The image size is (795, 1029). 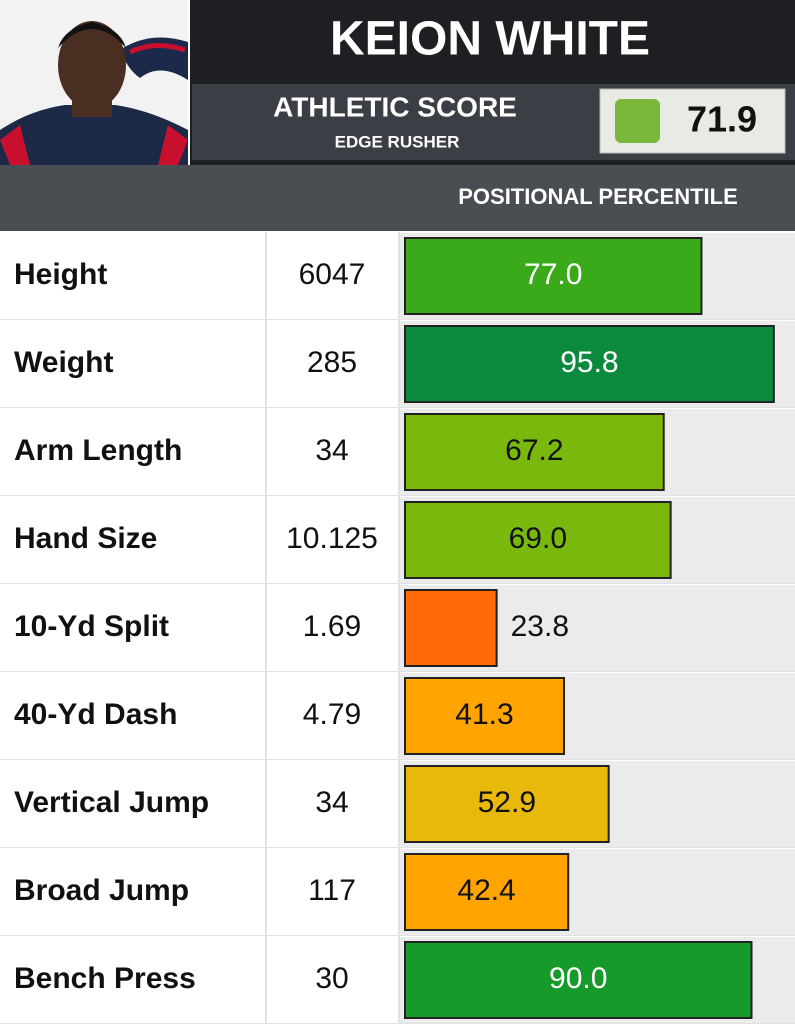 What do you see at coordinates (540, 626) in the screenshot?
I see `percentile-label: 23.8` at bounding box center [540, 626].